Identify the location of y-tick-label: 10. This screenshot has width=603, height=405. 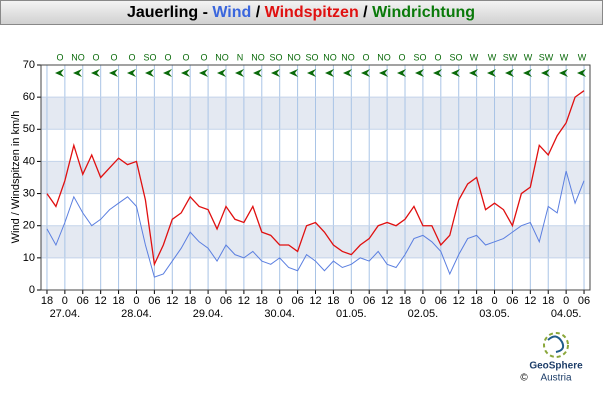
(29, 258).